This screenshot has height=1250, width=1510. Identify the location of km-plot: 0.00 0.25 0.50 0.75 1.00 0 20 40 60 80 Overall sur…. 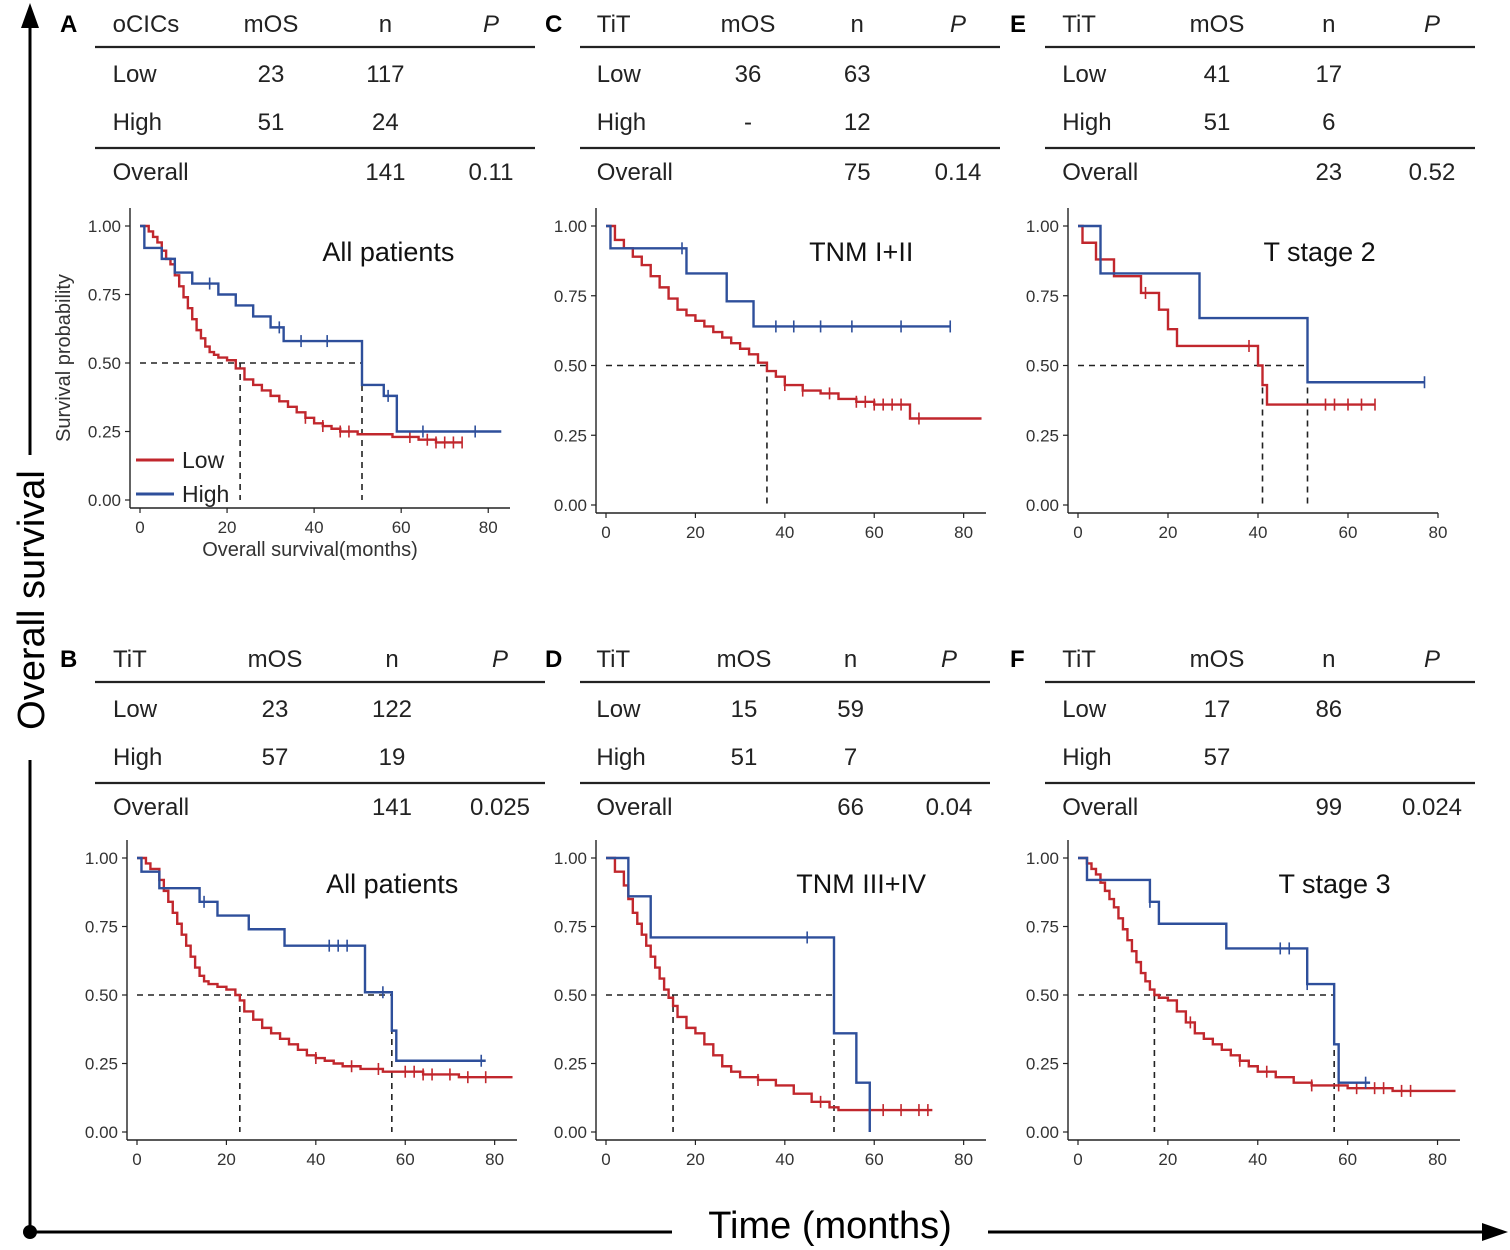
(281, 384).